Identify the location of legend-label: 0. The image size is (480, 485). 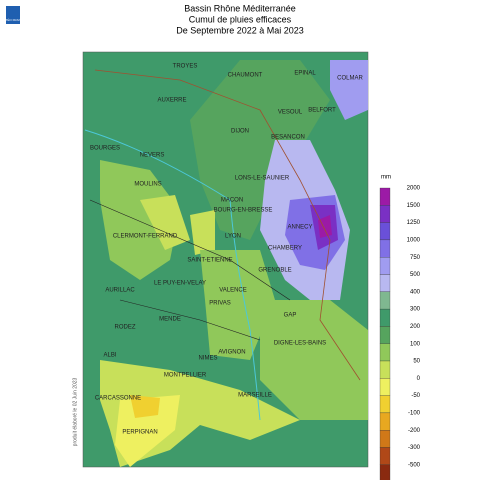
(419, 379).